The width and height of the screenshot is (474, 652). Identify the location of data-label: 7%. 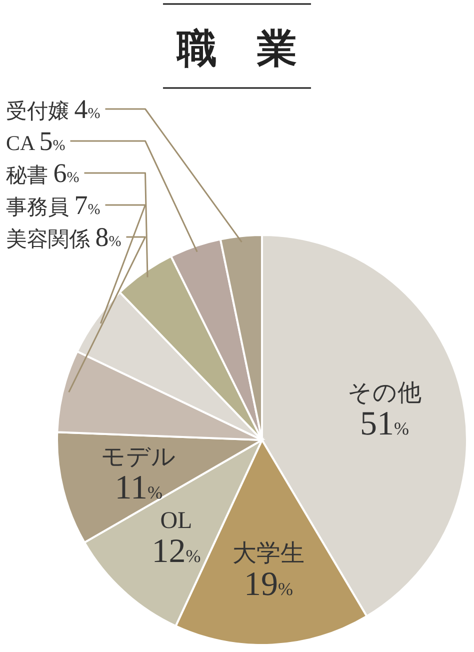
(87, 205).